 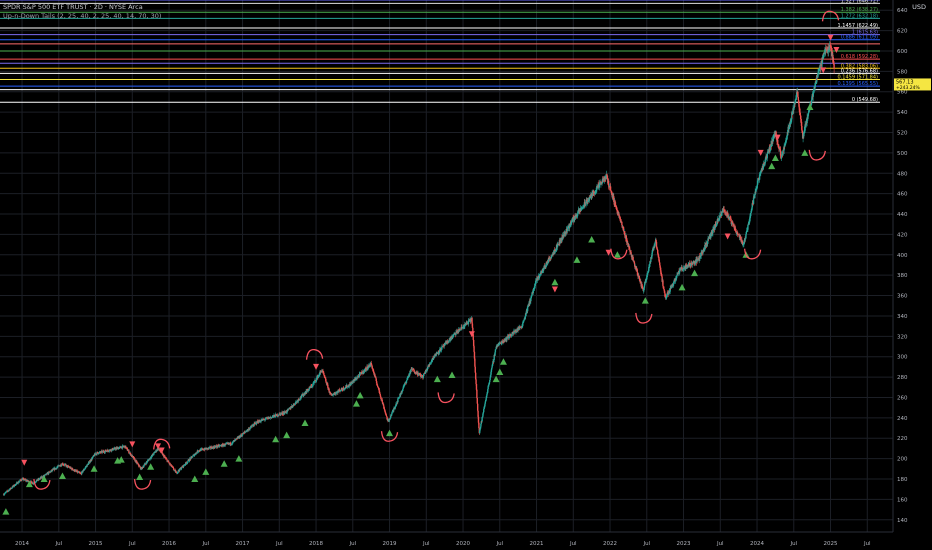 What do you see at coordinates (817, 155) in the screenshot?
I see `tail-arc` at bounding box center [817, 155].